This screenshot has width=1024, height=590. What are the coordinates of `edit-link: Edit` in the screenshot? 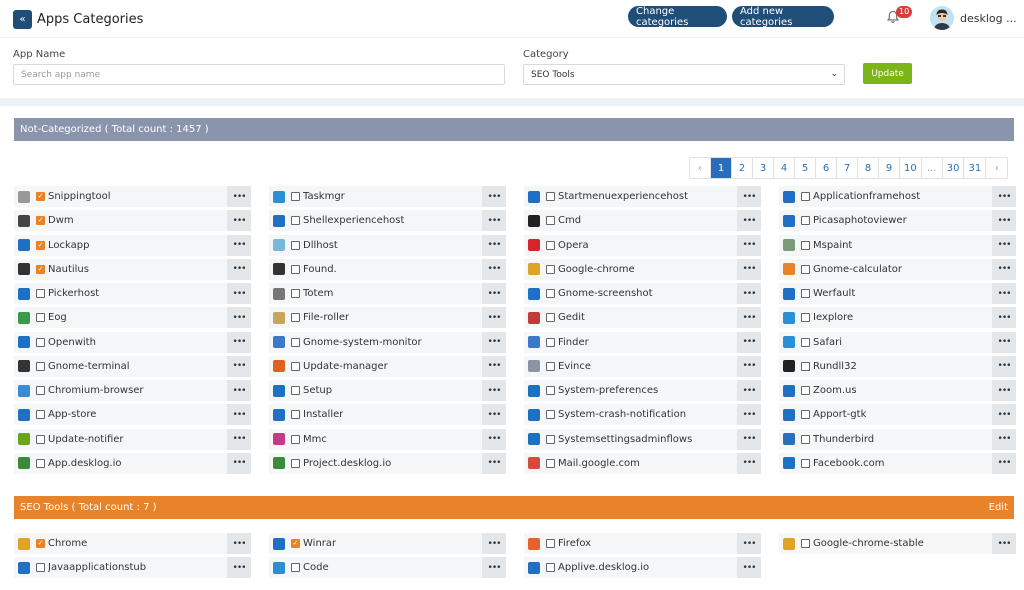 It's located at (998, 507).